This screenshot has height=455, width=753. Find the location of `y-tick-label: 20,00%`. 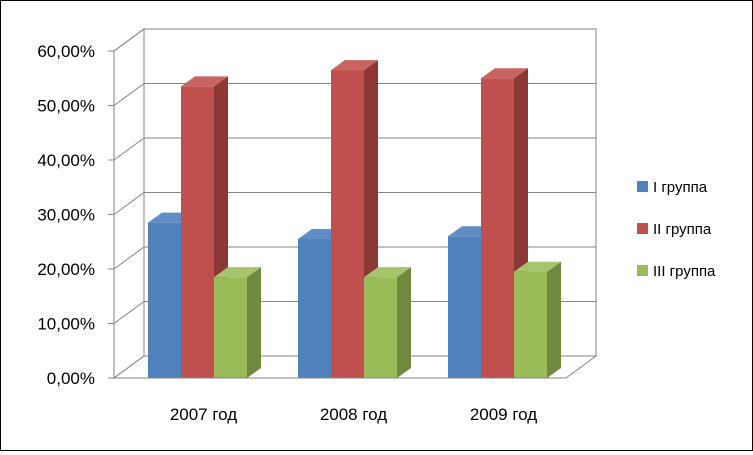

y-tick-label: 20,00% is located at coordinates (66, 269).